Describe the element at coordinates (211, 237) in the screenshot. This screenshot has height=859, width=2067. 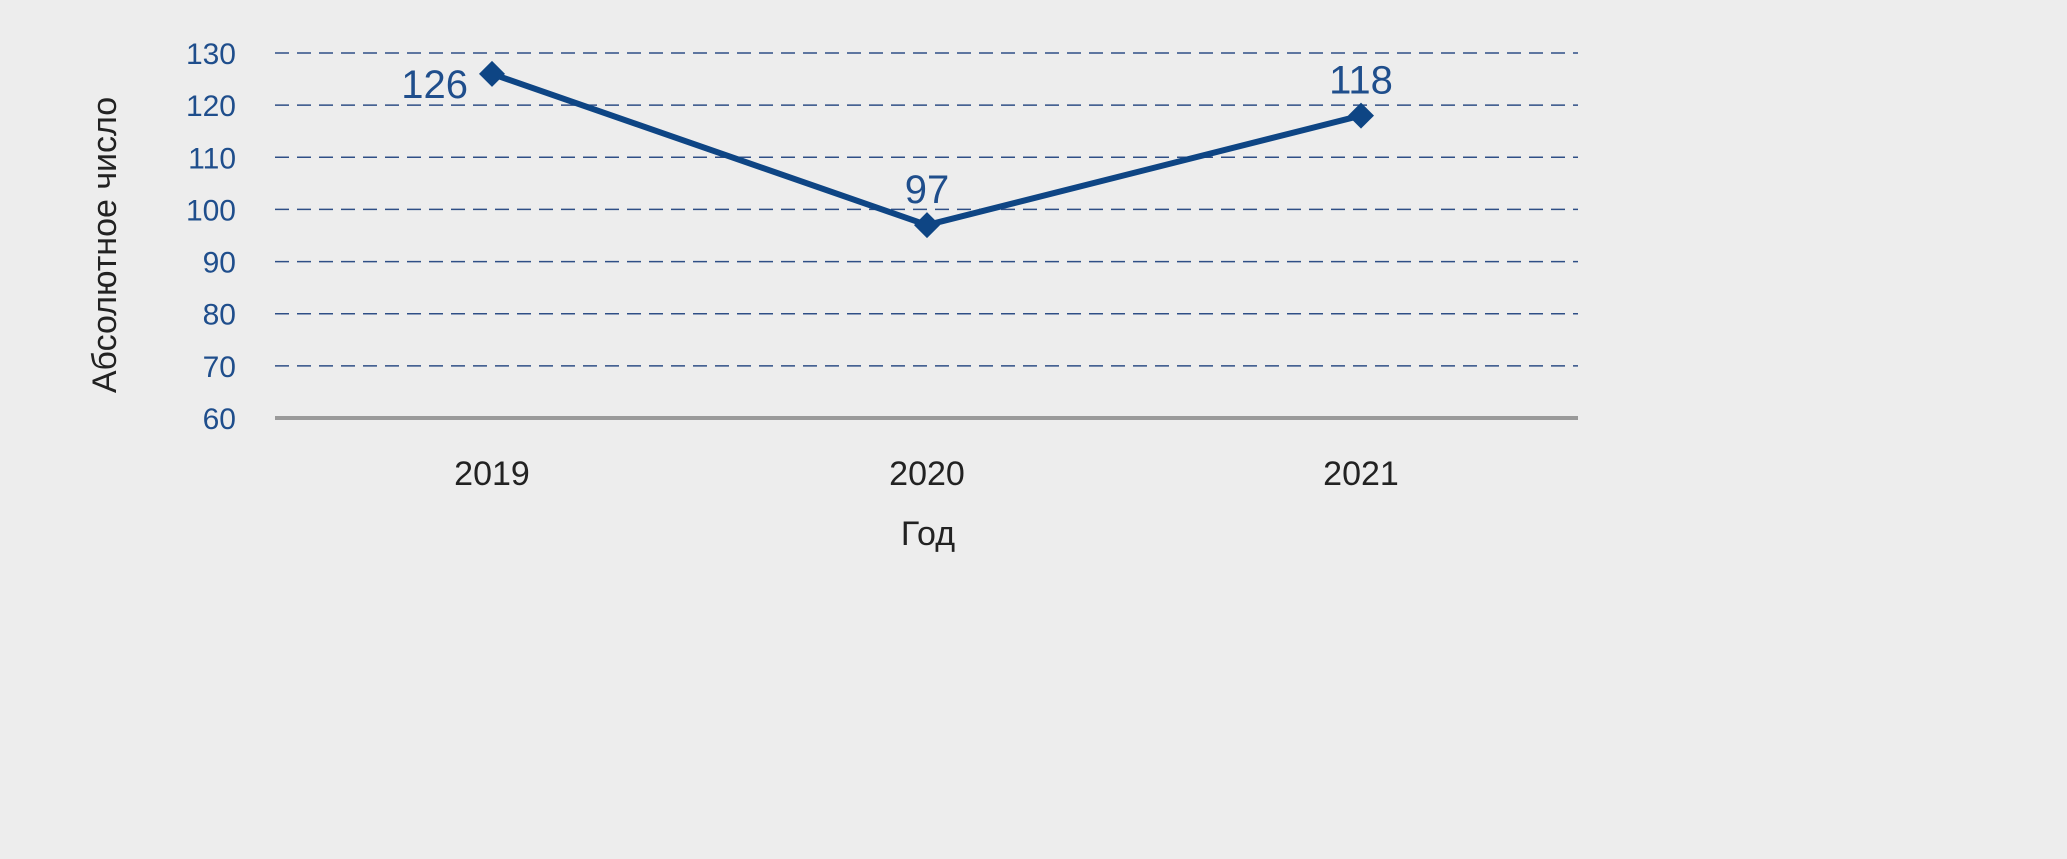
I see `y-axis-ticks: 60 70 80 90 100 110 120 130` at that location.